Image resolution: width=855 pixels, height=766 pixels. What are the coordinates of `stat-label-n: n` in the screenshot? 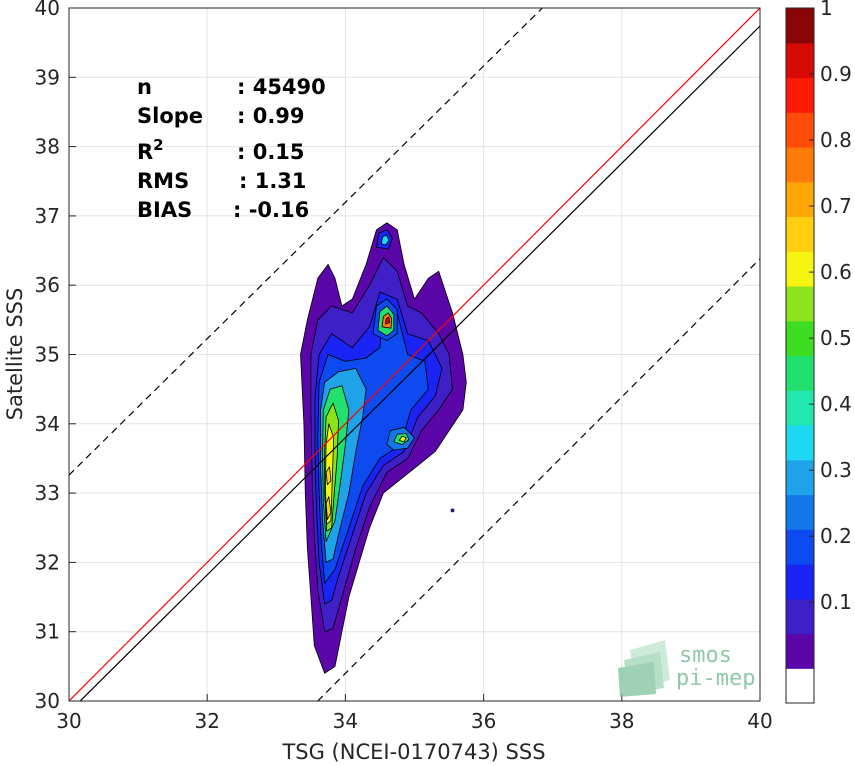 It's located at (144, 87).